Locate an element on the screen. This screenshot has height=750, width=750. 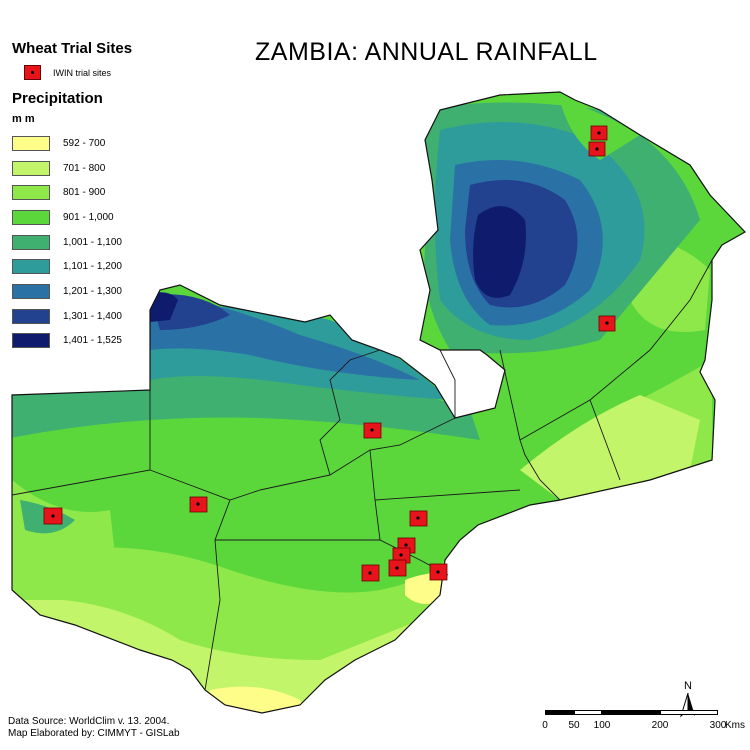
scale-tick-label: 0 is located at coordinates (545, 725).